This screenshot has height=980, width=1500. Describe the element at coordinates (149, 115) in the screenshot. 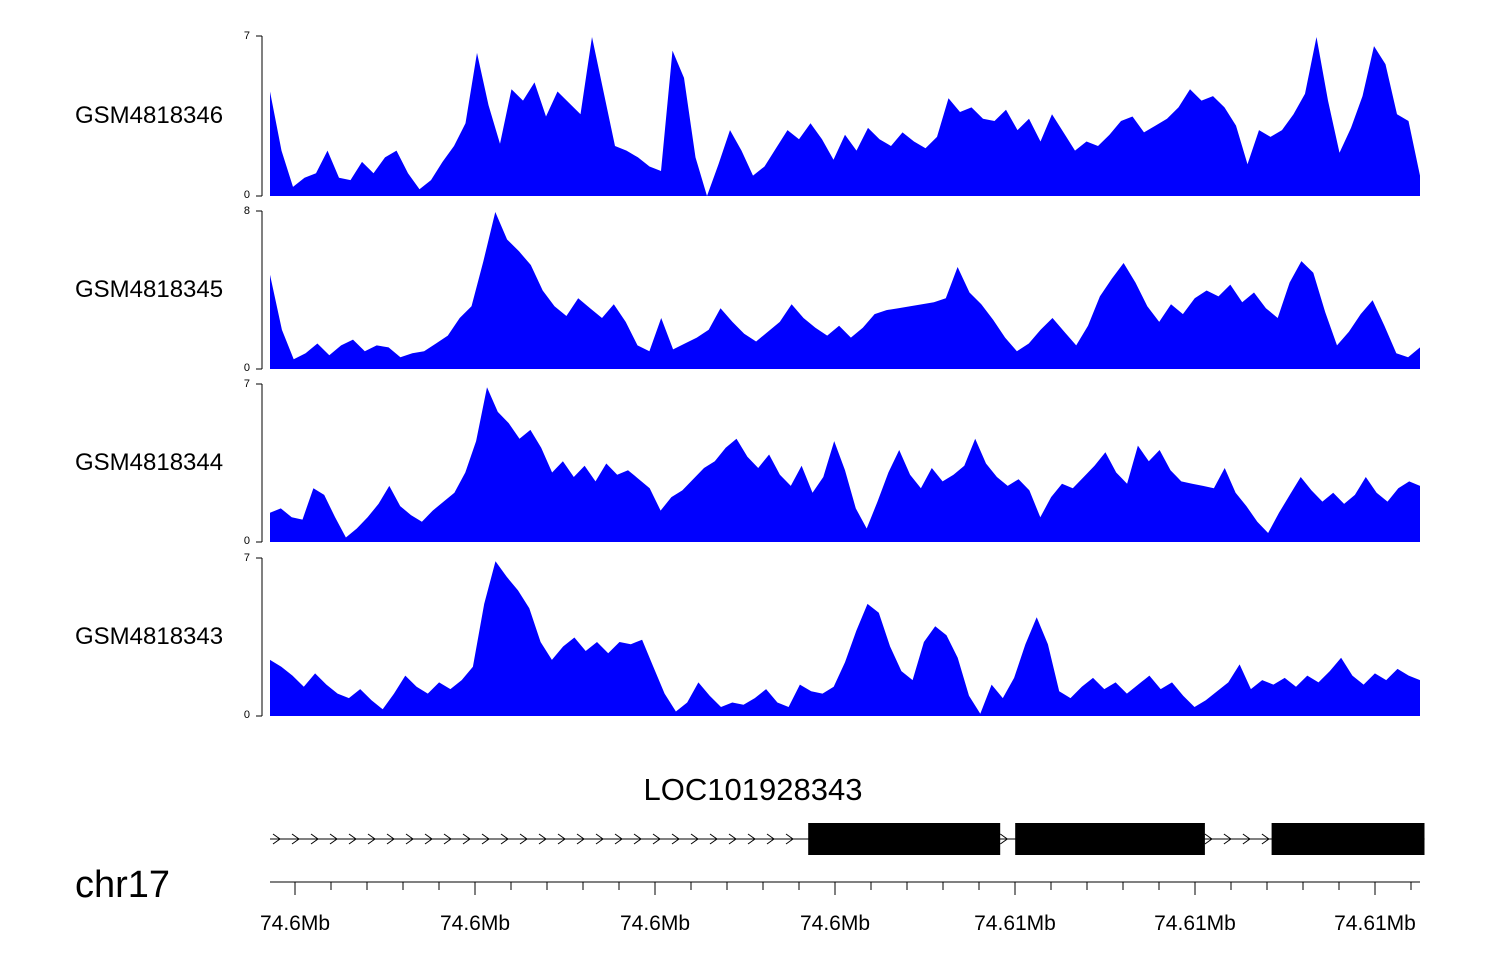

I see `track-label: GSM4818346` at that location.